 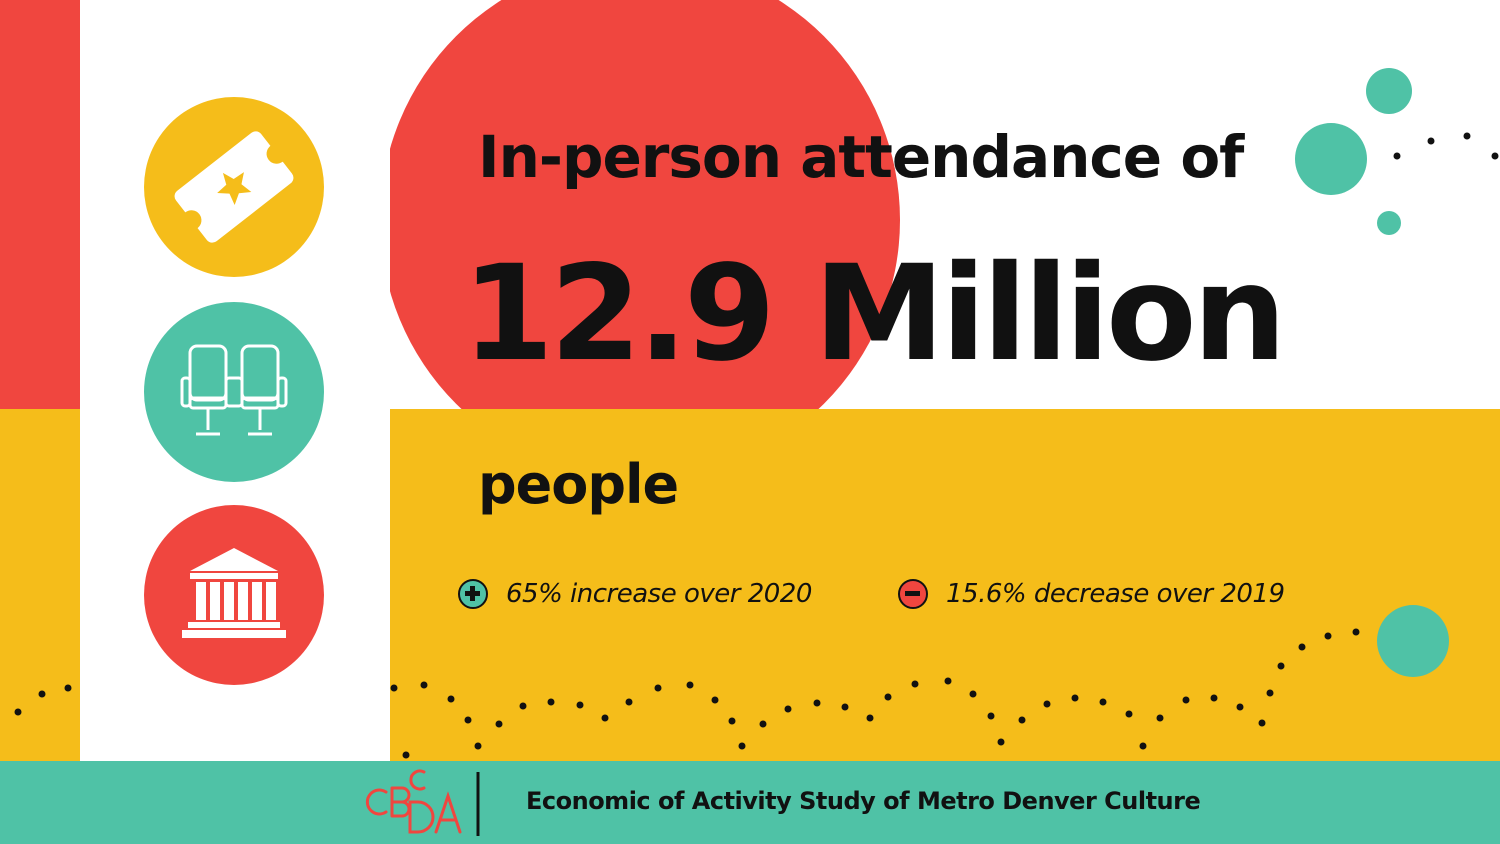 I want to click on minus-circle-icon, so click(x=913, y=594).